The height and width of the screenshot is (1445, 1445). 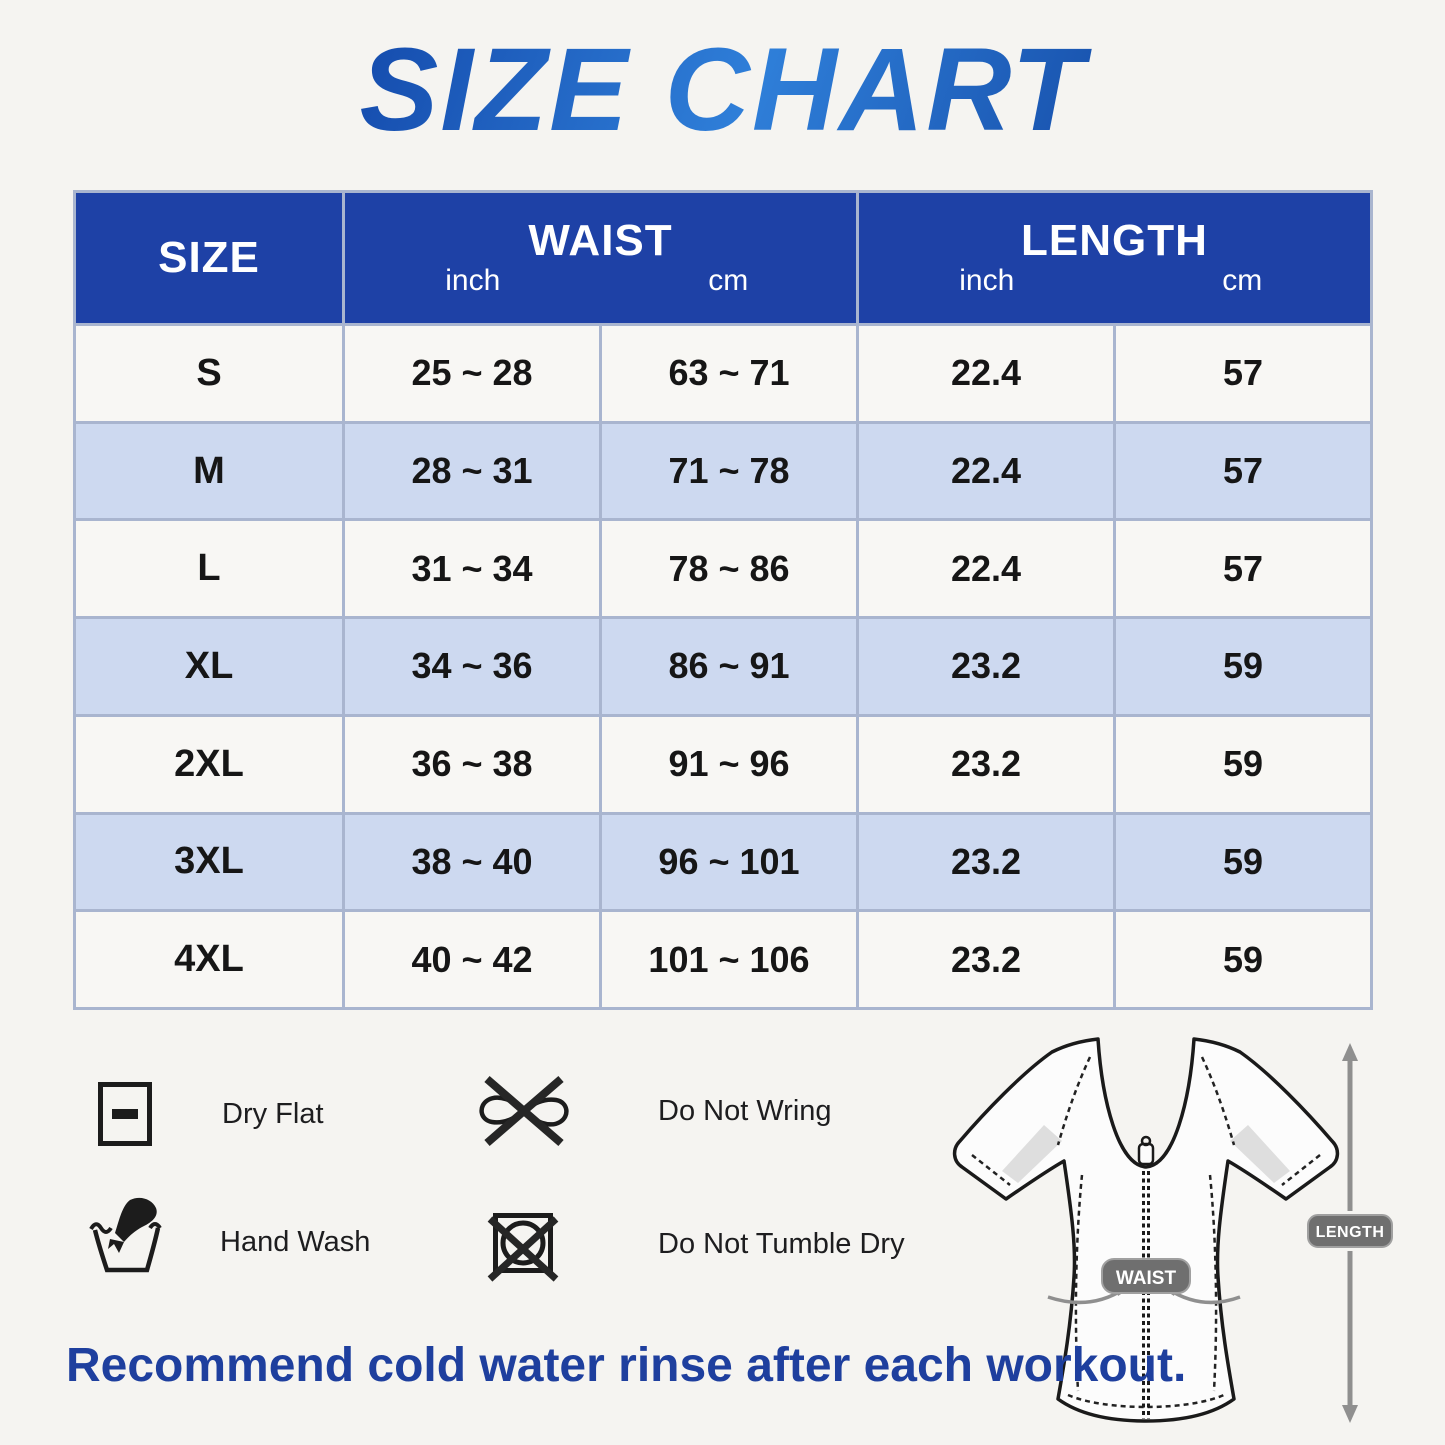 What do you see at coordinates (1242, 281) in the screenshot?
I see `header-length-unit-cm: cm` at bounding box center [1242, 281].